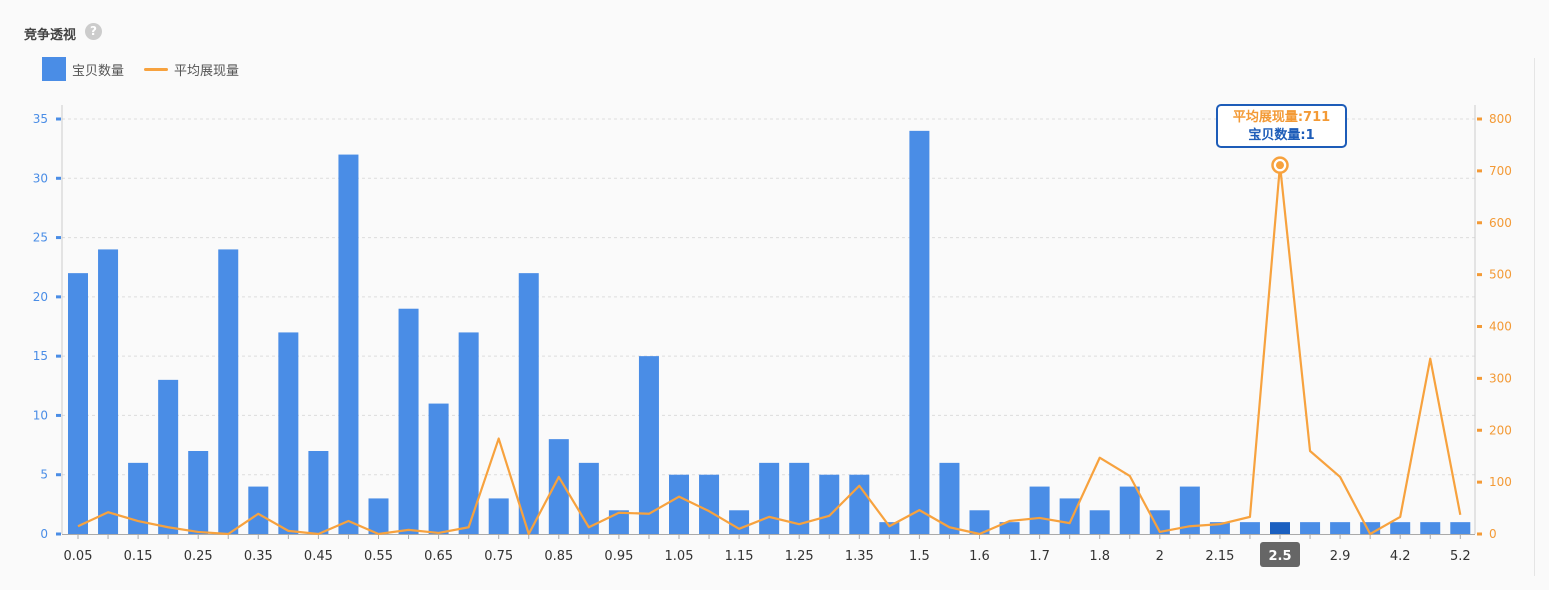 The width and height of the screenshot is (1549, 590). I want to click on x-tick-label: 0.55, so click(378, 556).